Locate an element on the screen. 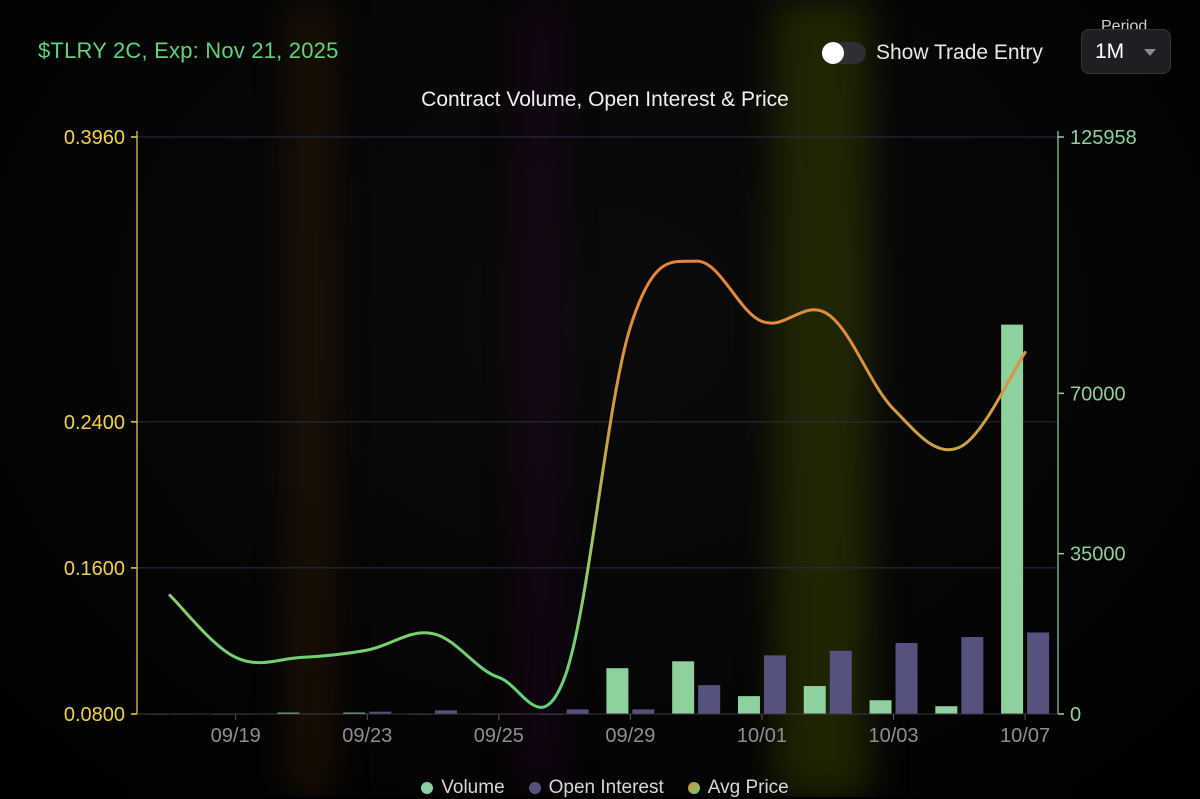 This screenshot has height=799, width=1200. chart-legend: Volume Open Interest Avg Price is located at coordinates (600, 788).